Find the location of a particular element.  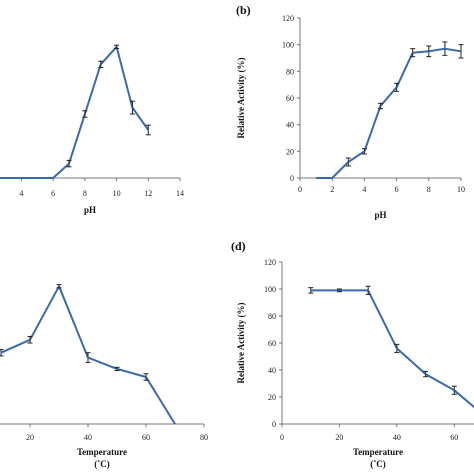

x-tick-label: 12 is located at coordinates (148, 193).